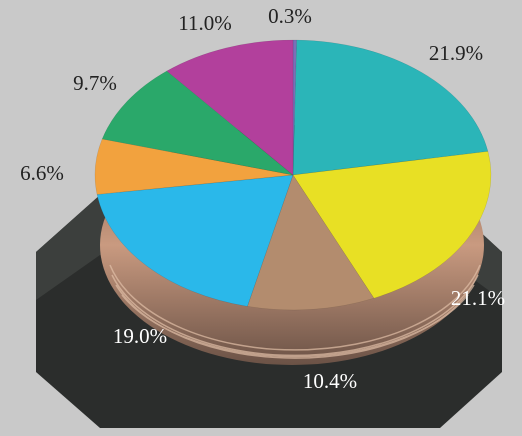 The image size is (522, 436). What do you see at coordinates (42, 173) in the screenshot?
I see `value-label: 6.6%` at bounding box center [42, 173].